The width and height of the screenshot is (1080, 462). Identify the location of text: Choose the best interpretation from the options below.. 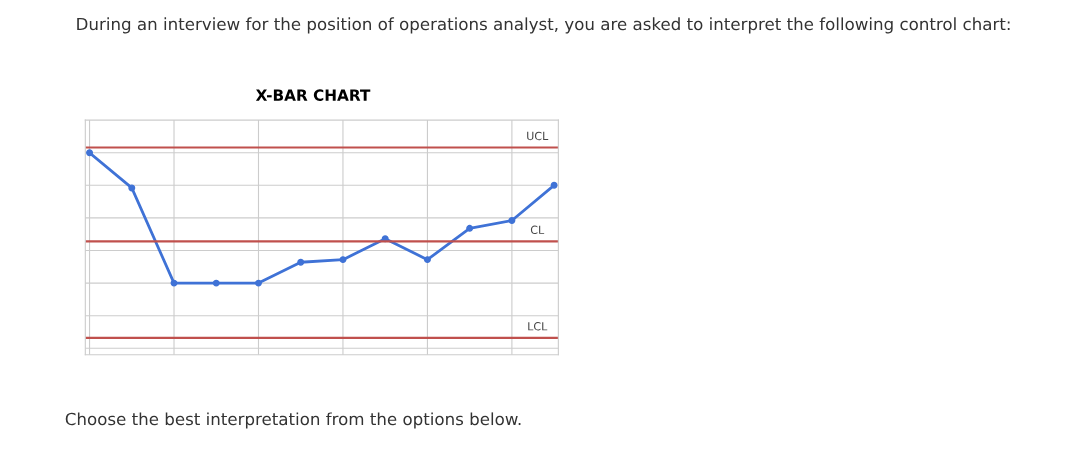
(293, 420).